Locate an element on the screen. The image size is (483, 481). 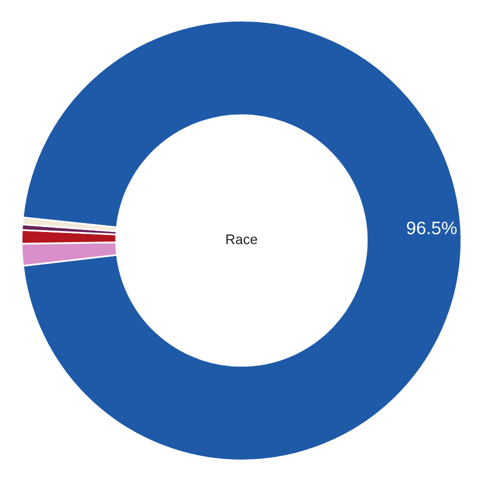
text: Race is located at coordinates (242, 239).